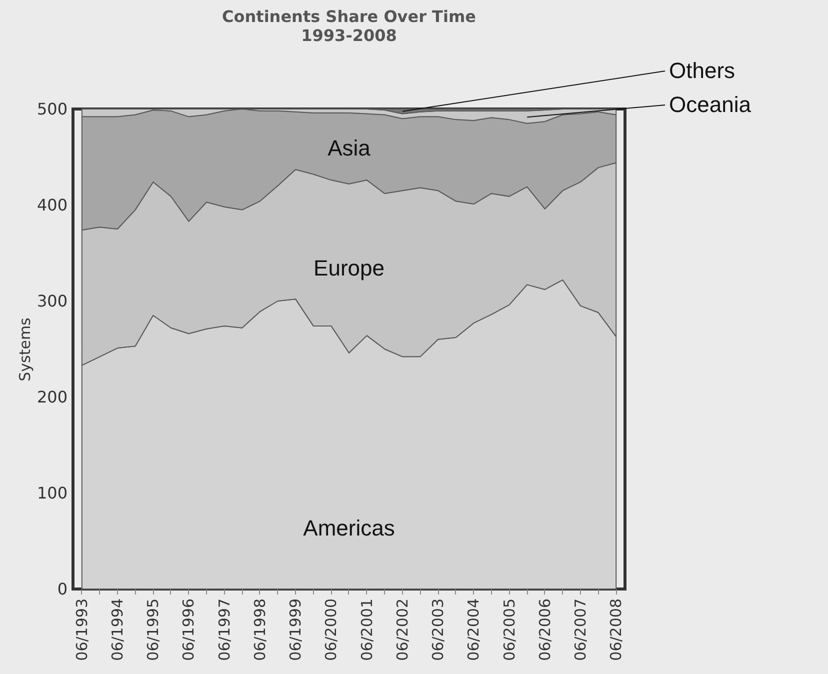 The height and width of the screenshot is (674, 828). I want to click on x-tick-label: 06/1995, so click(153, 629).